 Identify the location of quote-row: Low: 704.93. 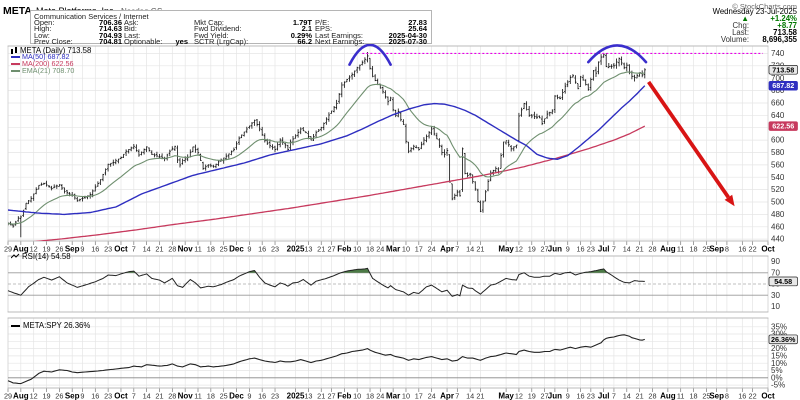
(78, 35).